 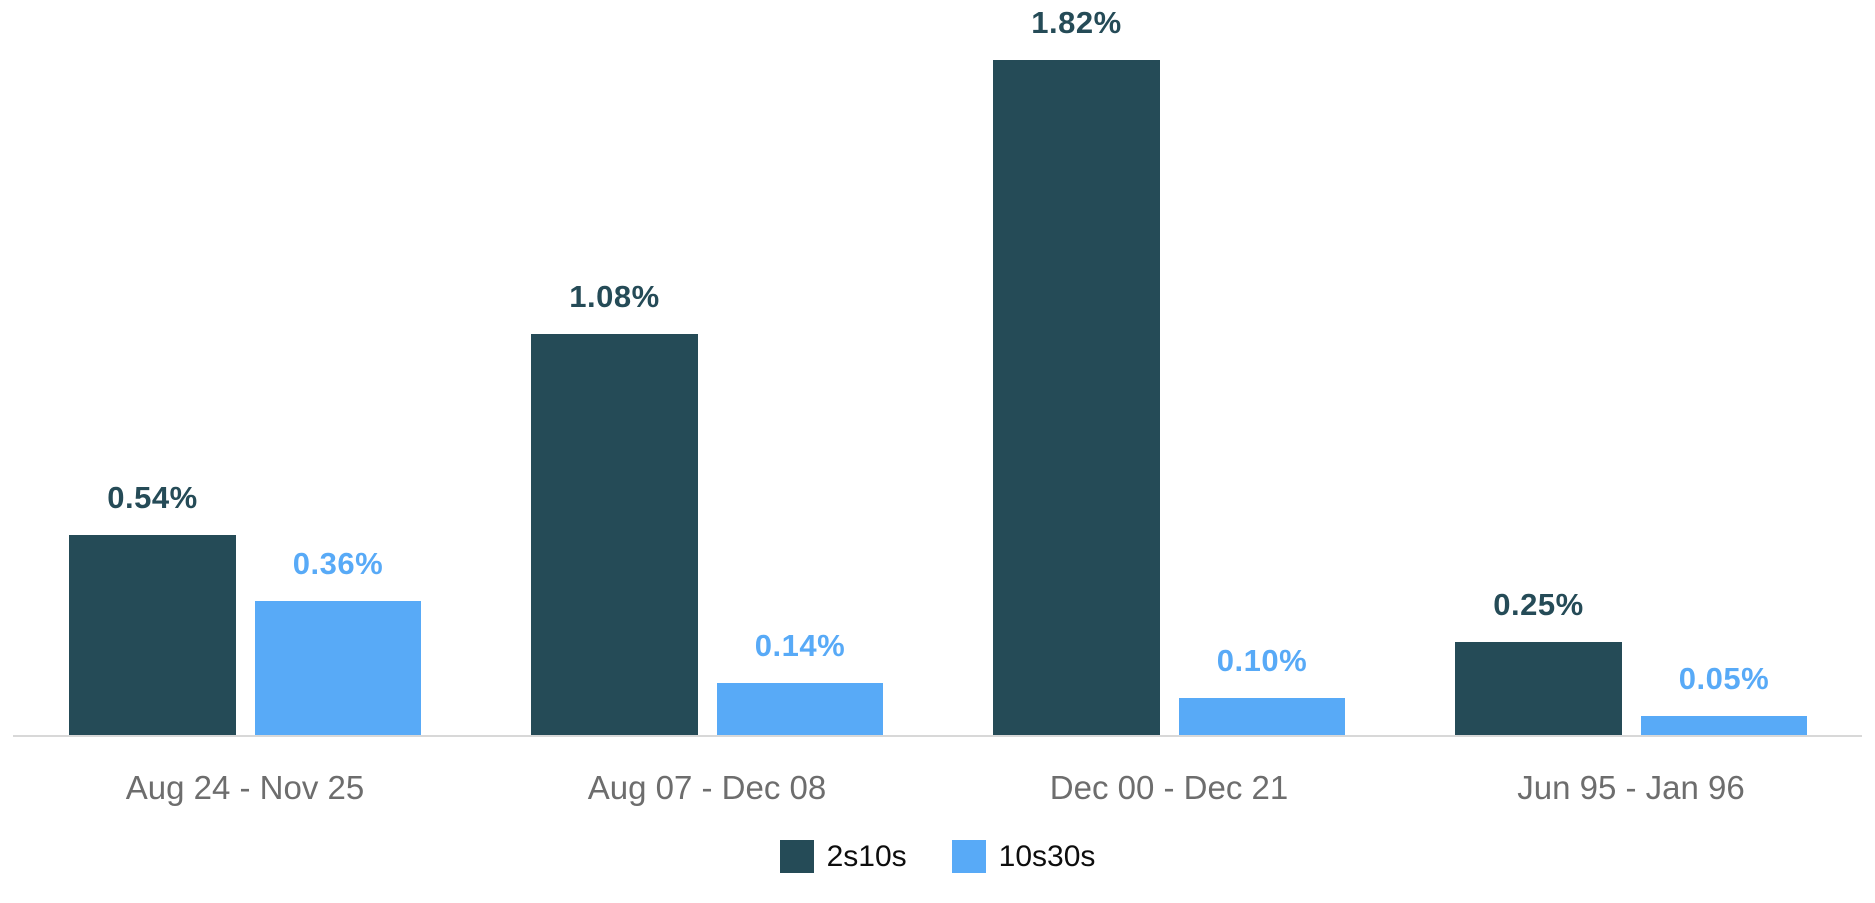 What do you see at coordinates (1538, 604) in the screenshot?
I see `bar-value-label-2s10s-4: 0.25%` at bounding box center [1538, 604].